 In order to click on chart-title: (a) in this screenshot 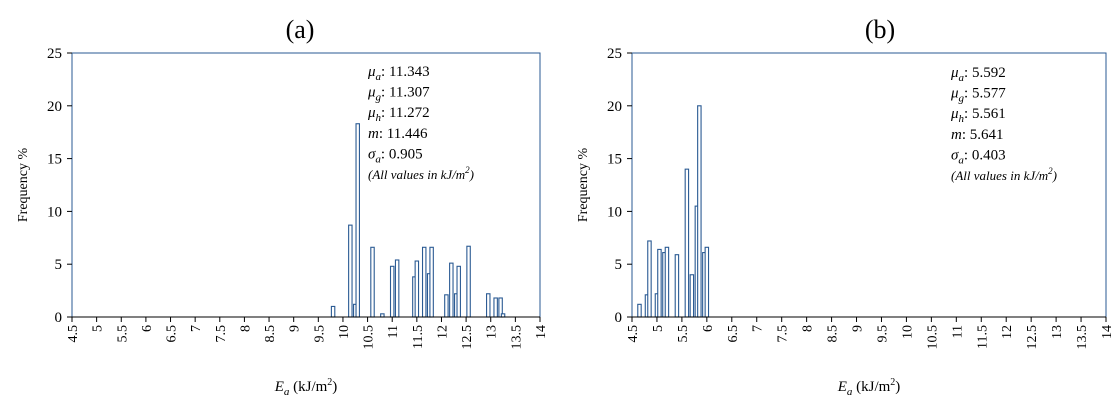, I will do `click(300, 29)`.